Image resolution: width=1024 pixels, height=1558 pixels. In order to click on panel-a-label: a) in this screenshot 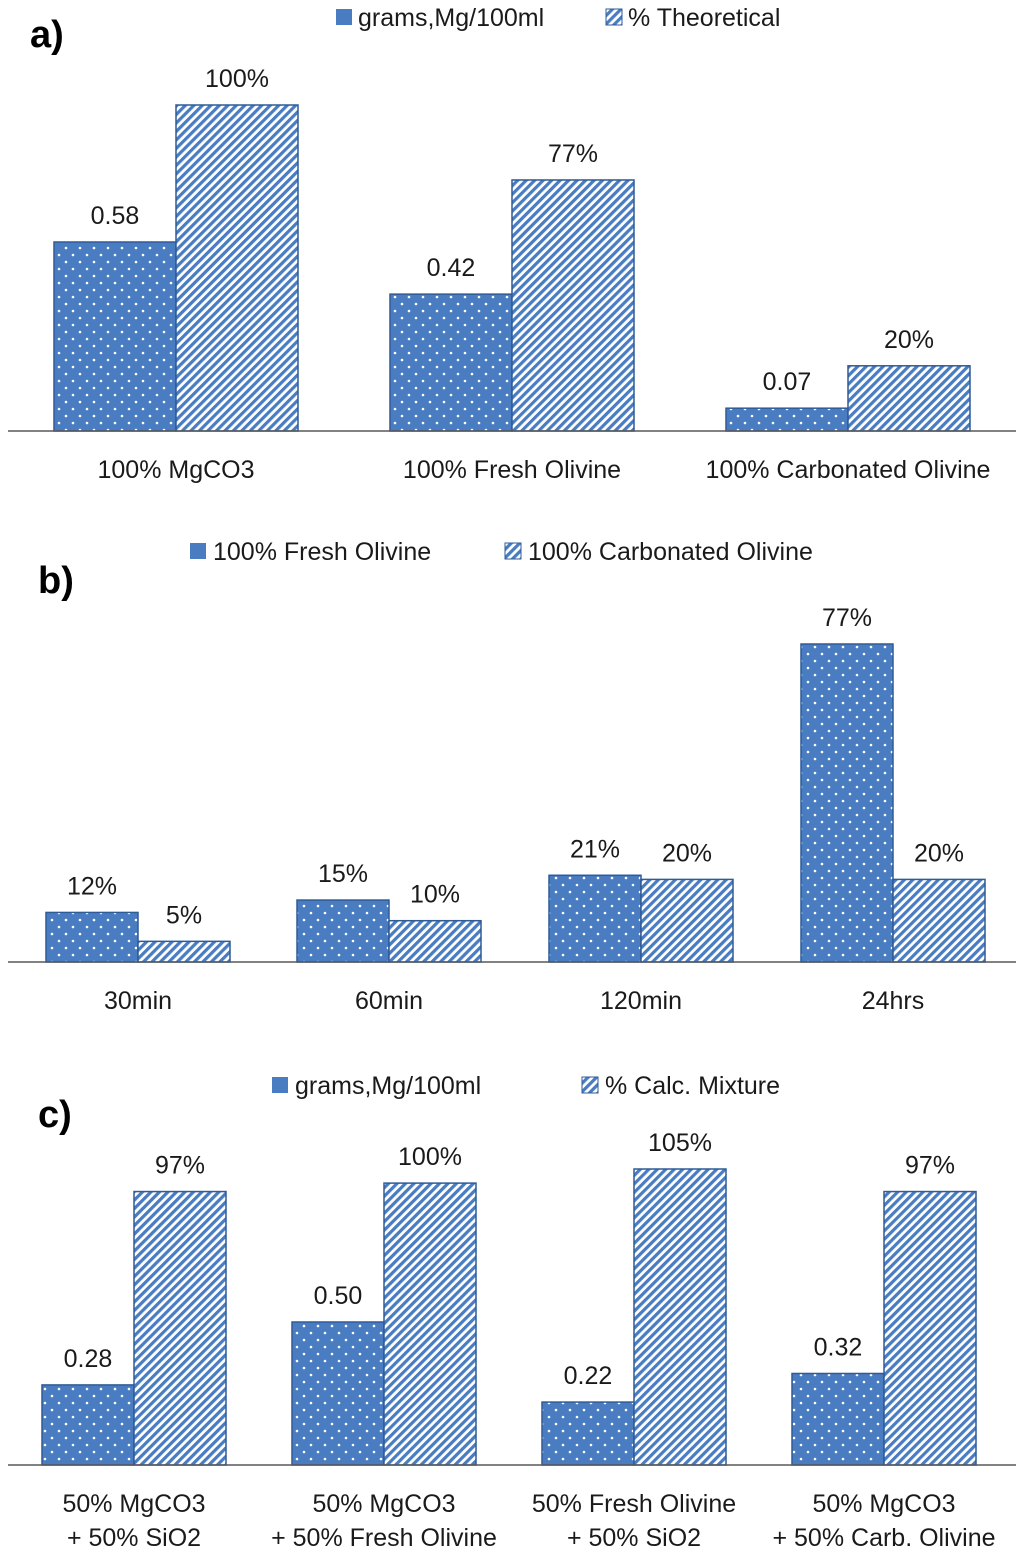, I will do `click(47, 35)`.